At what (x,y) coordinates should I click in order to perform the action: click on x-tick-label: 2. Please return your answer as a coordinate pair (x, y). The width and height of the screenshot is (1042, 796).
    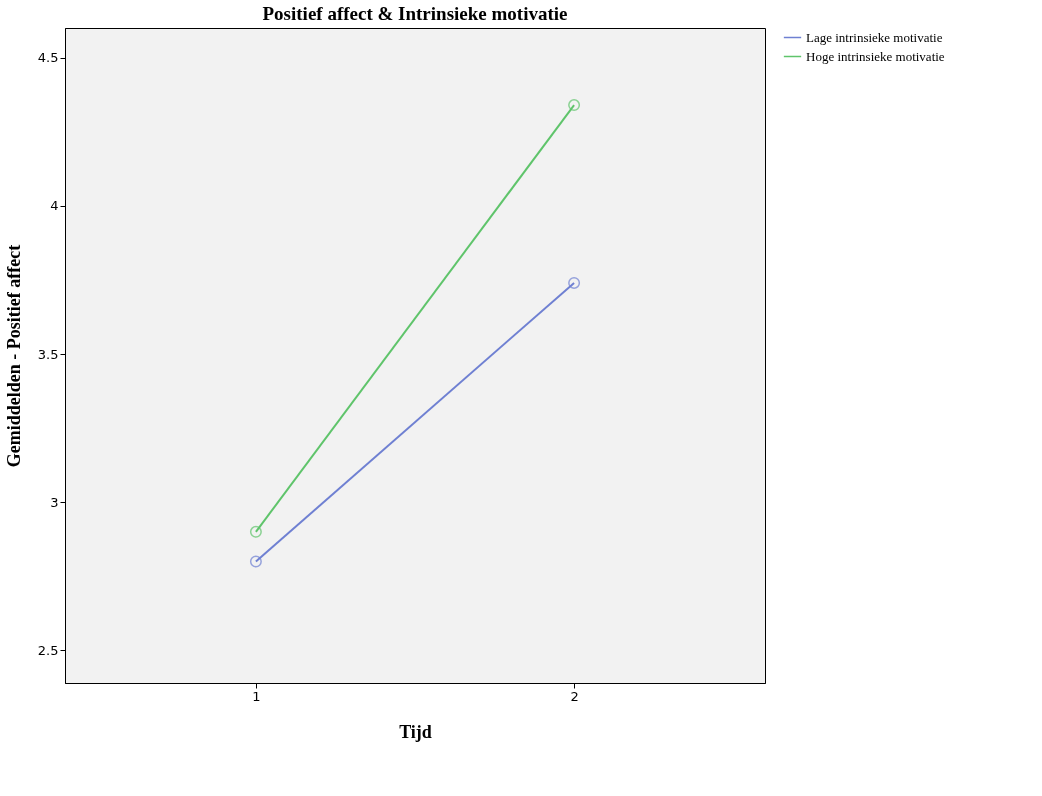
    Looking at the image, I should click on (574, 696).